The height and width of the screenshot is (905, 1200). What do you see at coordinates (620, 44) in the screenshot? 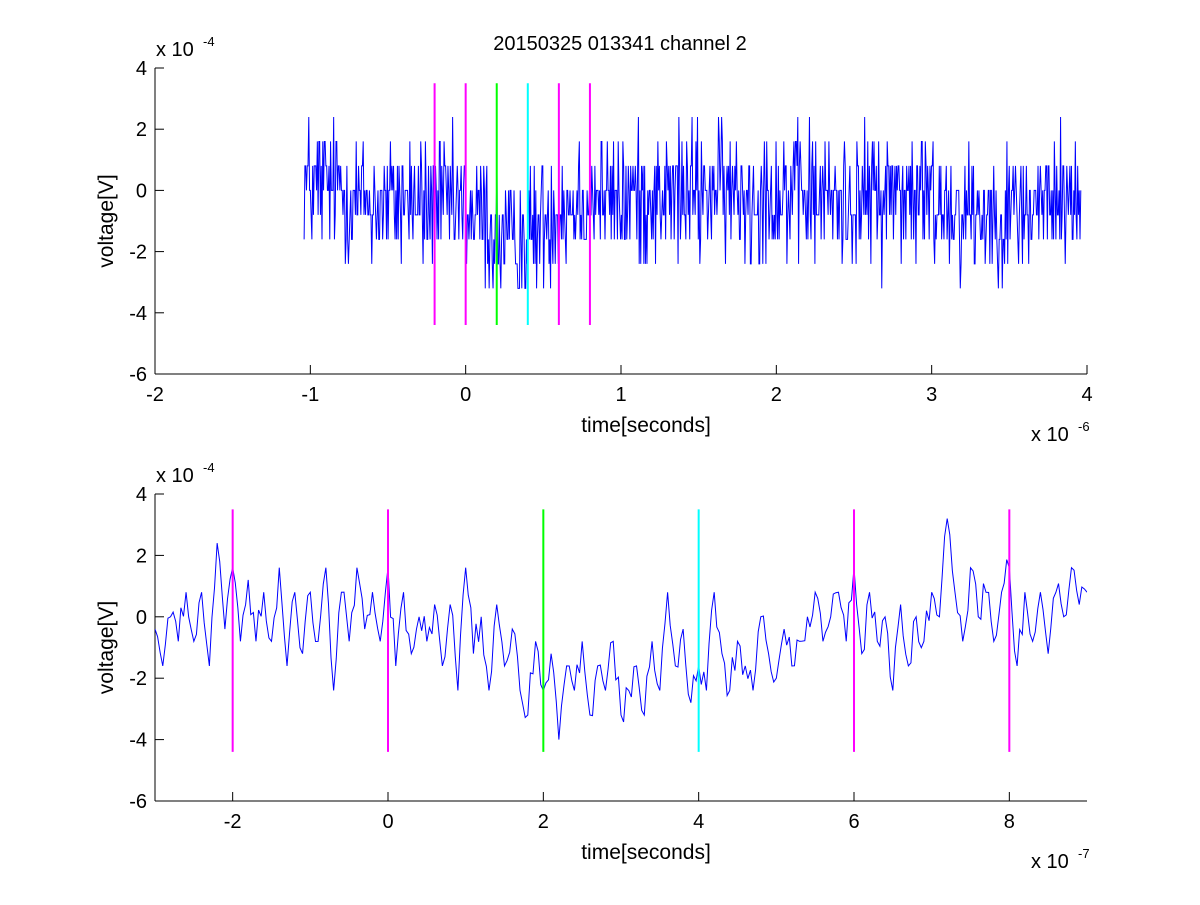
I see `figure-title: 20150325 013341 channel 2` at bounding box center [620, 44].